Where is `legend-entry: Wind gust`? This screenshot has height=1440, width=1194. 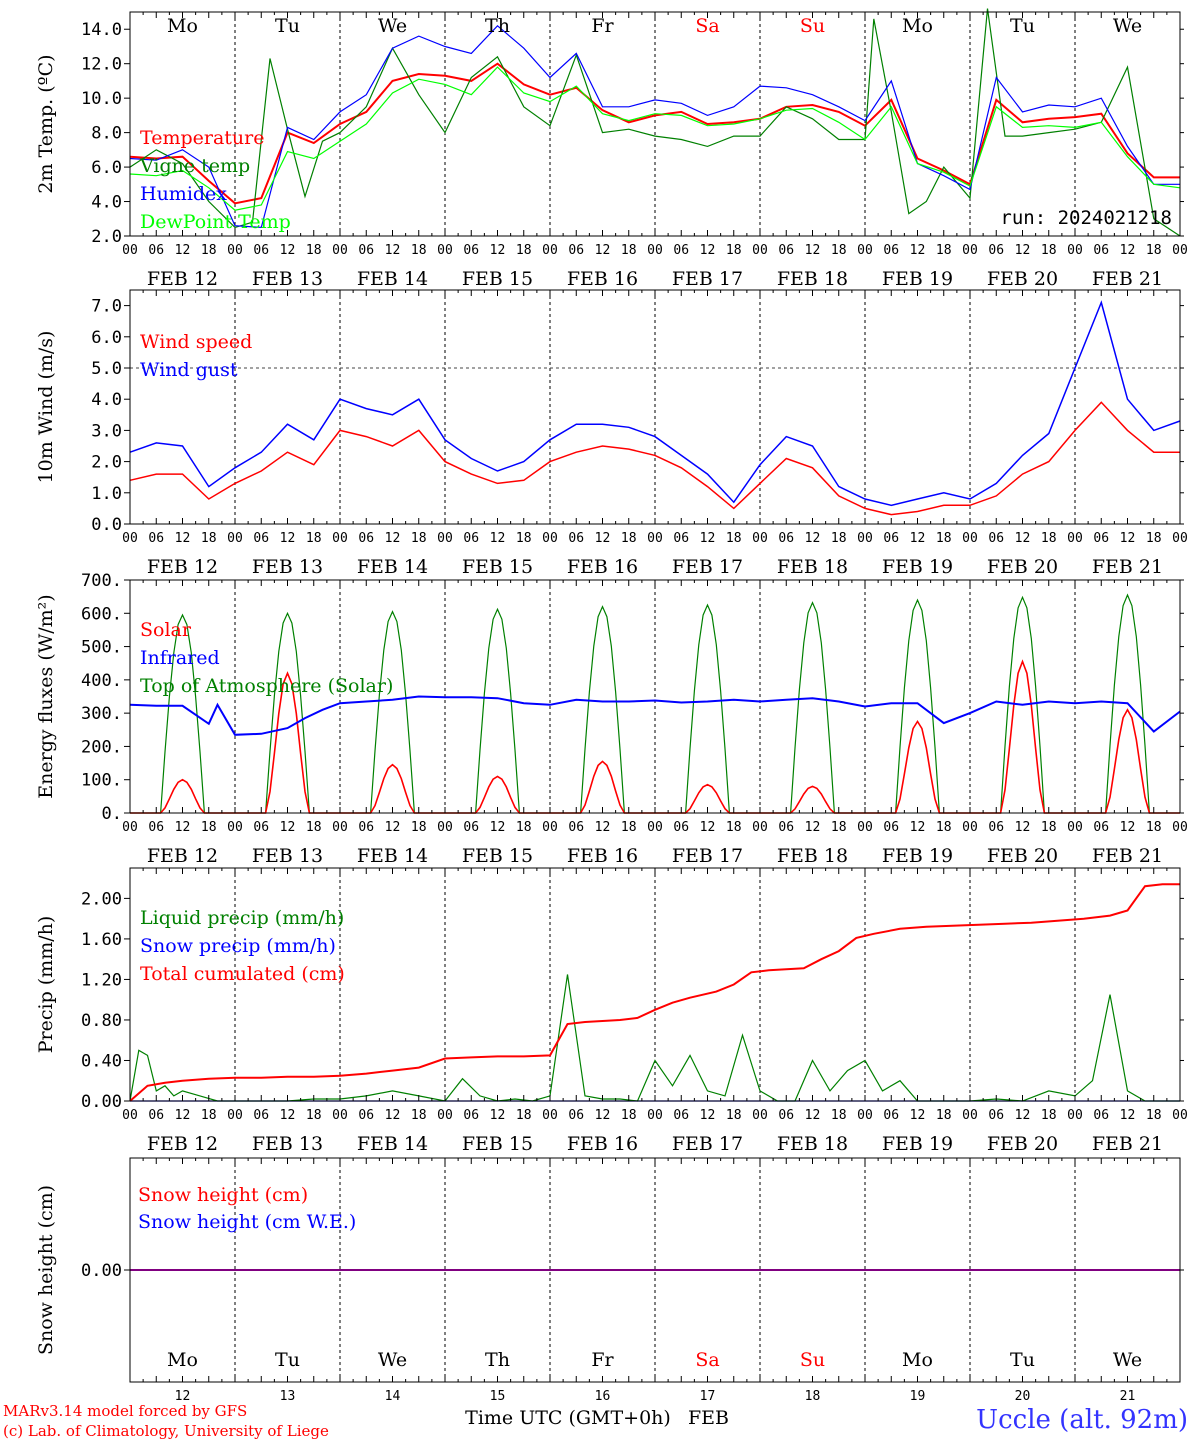 legend-entry: Wind gust is located at coordinates (189, 370).